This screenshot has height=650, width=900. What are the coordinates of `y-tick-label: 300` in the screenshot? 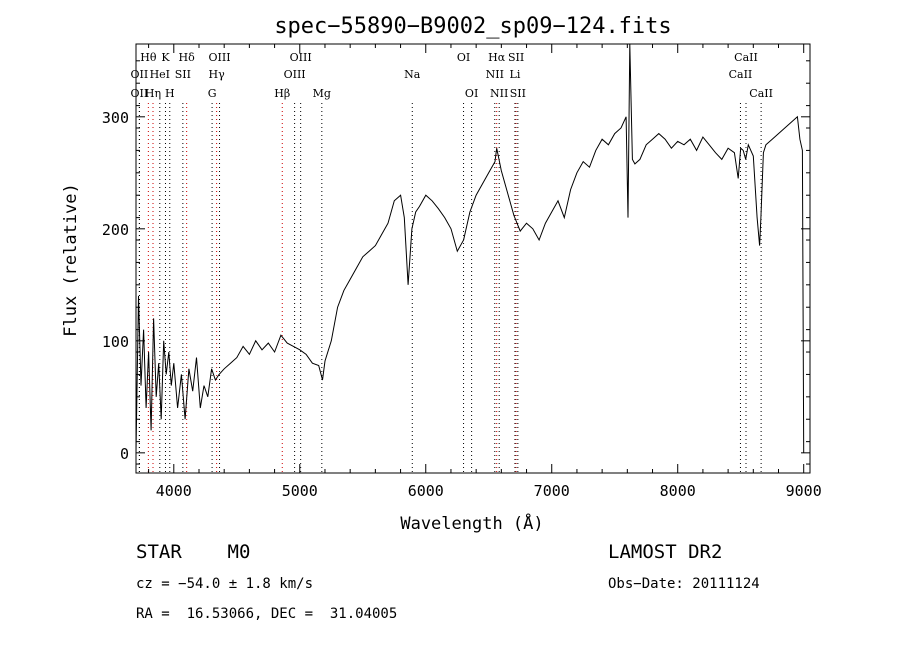 It's located at (115, 118).